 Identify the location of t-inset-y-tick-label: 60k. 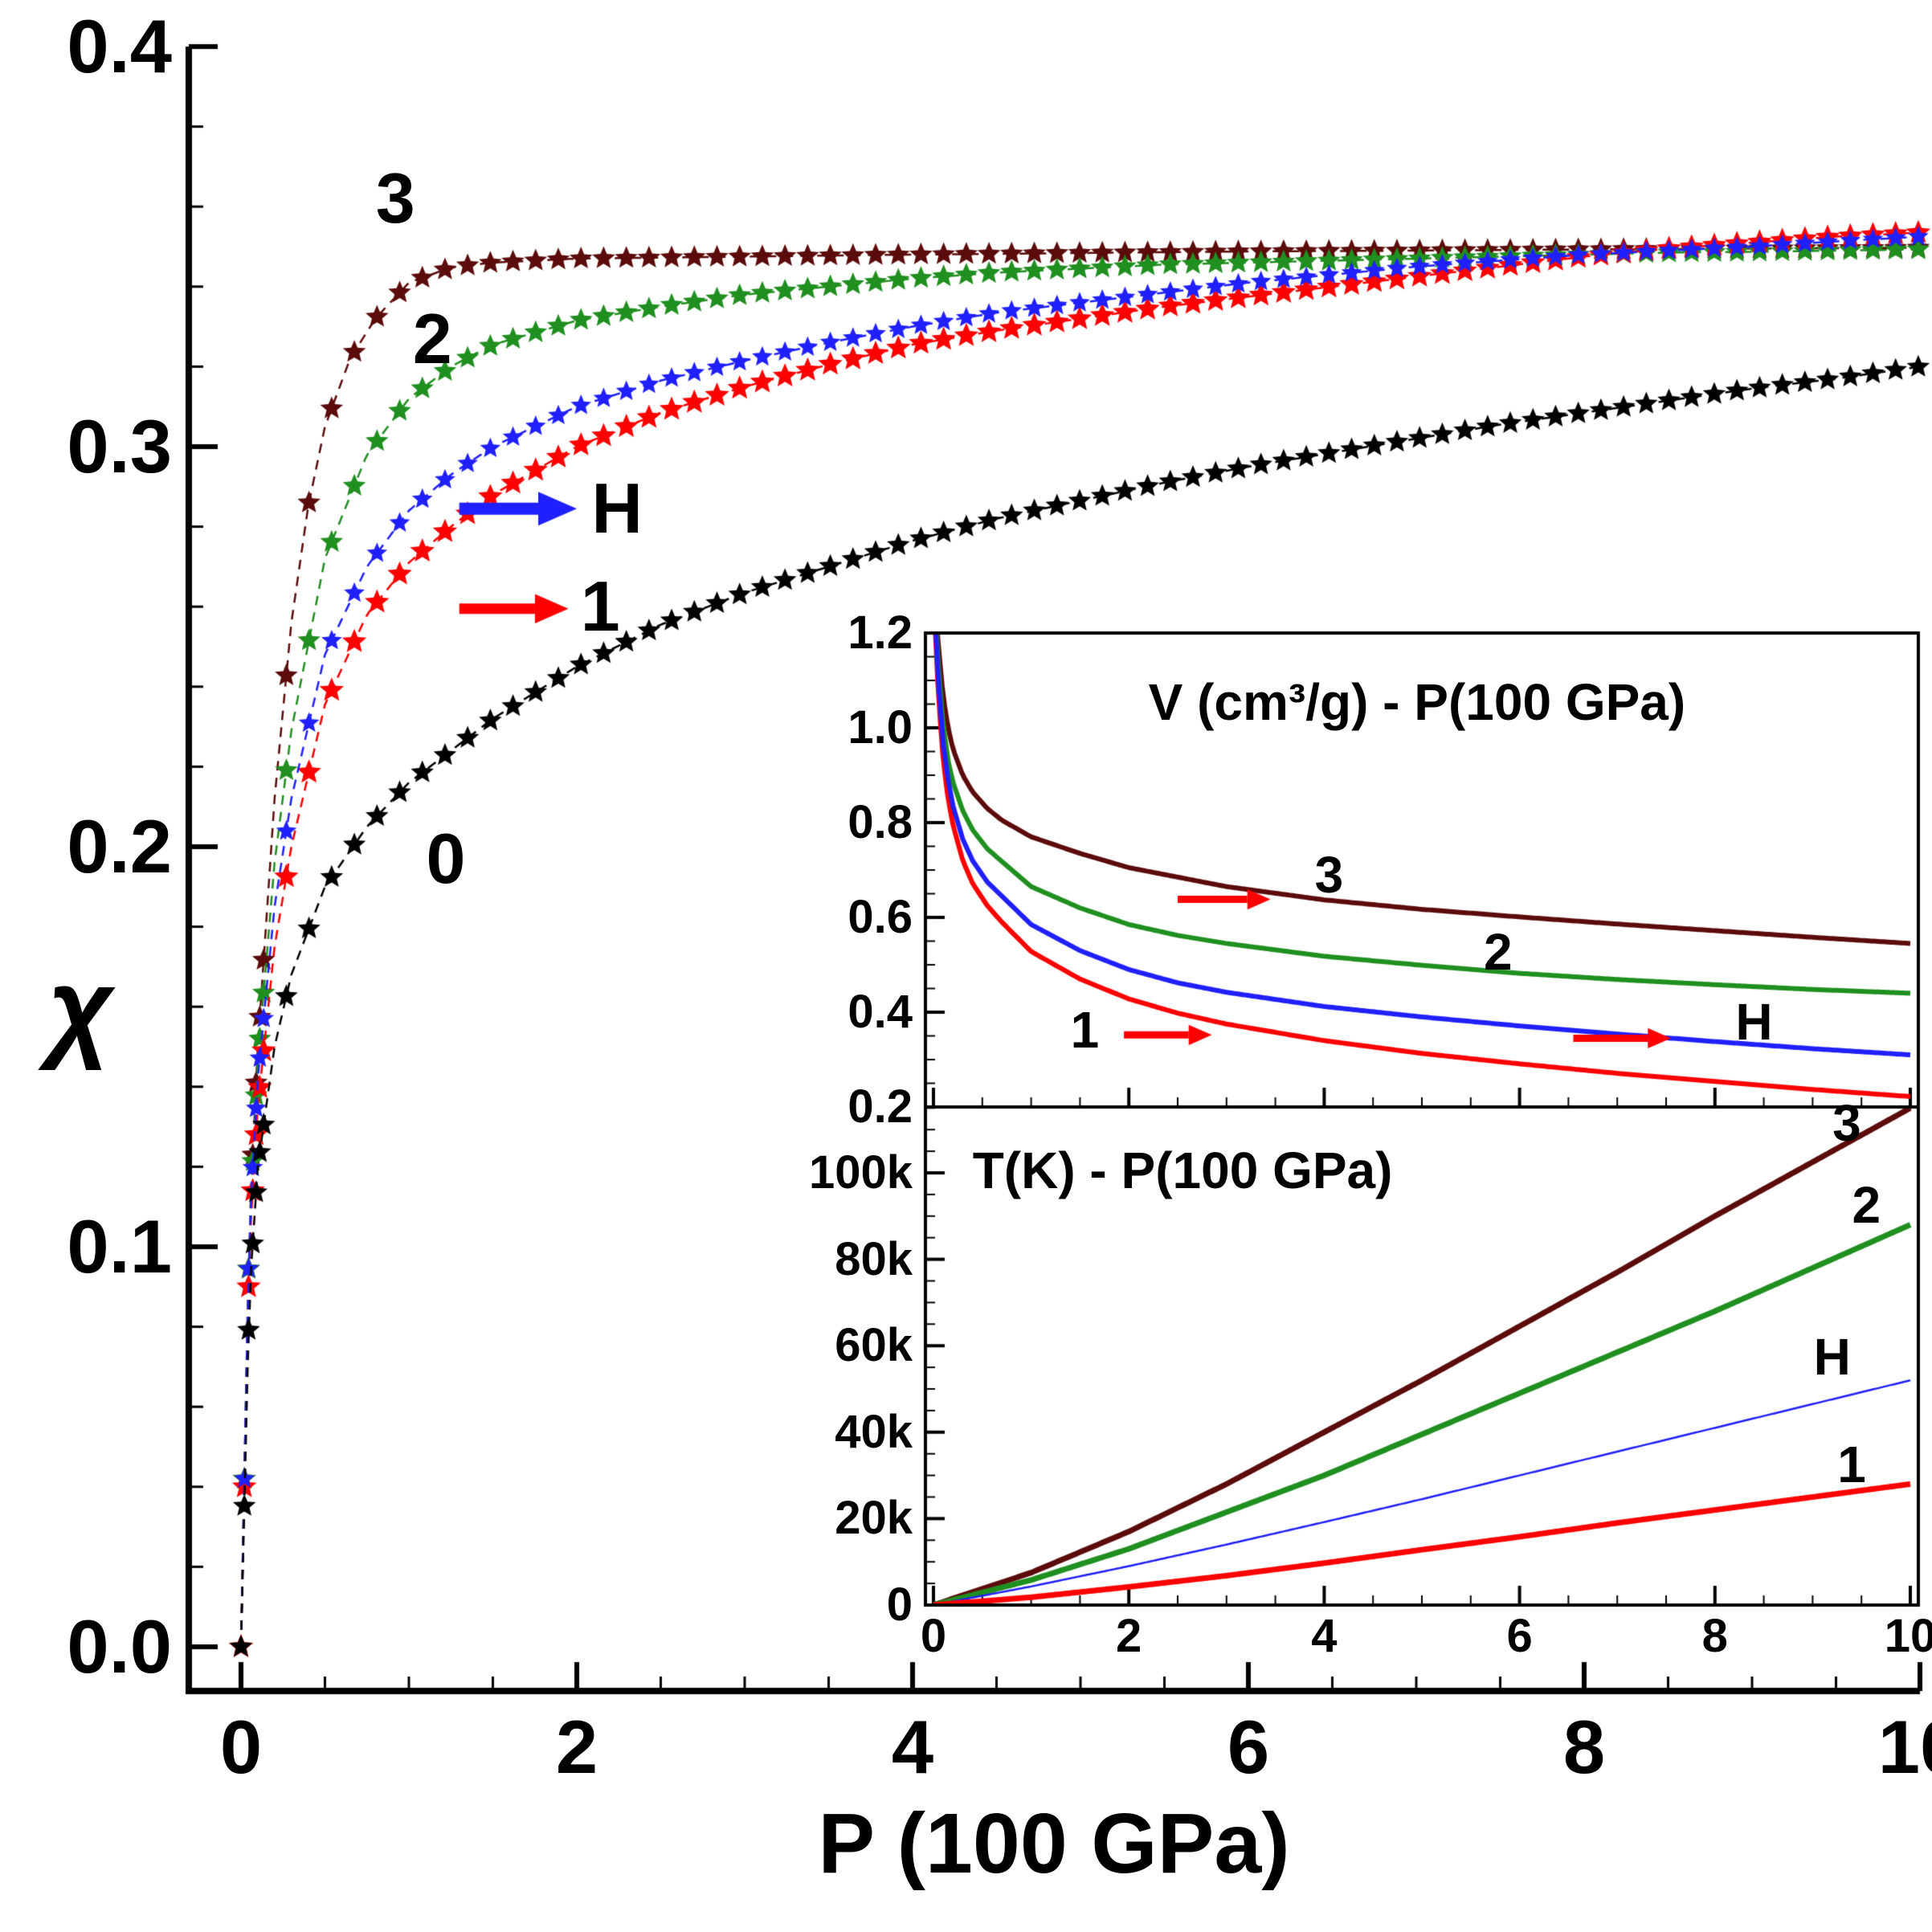
(874, 1345).